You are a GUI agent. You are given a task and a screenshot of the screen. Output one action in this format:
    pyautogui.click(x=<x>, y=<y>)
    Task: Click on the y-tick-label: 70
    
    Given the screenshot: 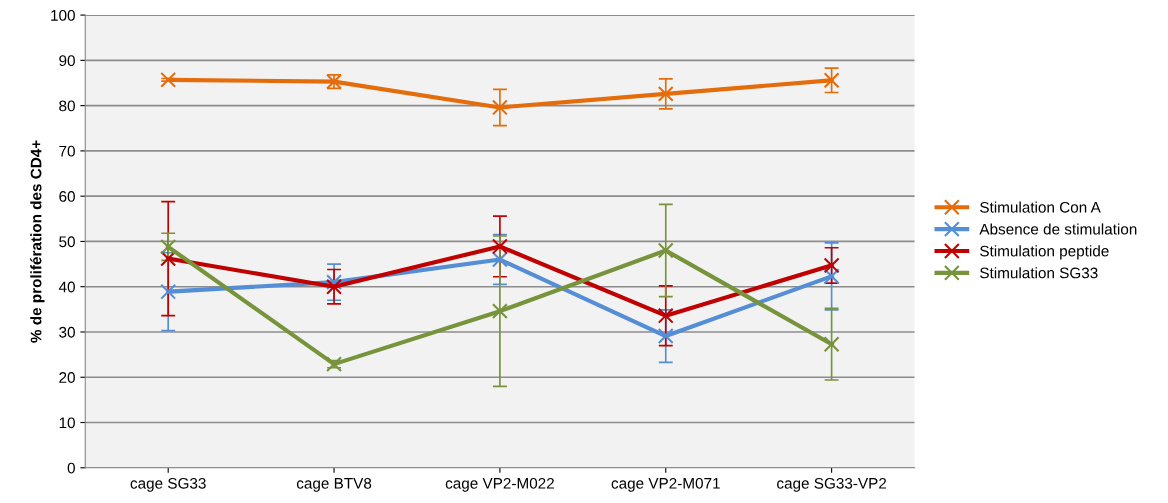 What is the action you would take?
    pyautogui.click(x=67, y=151)
    